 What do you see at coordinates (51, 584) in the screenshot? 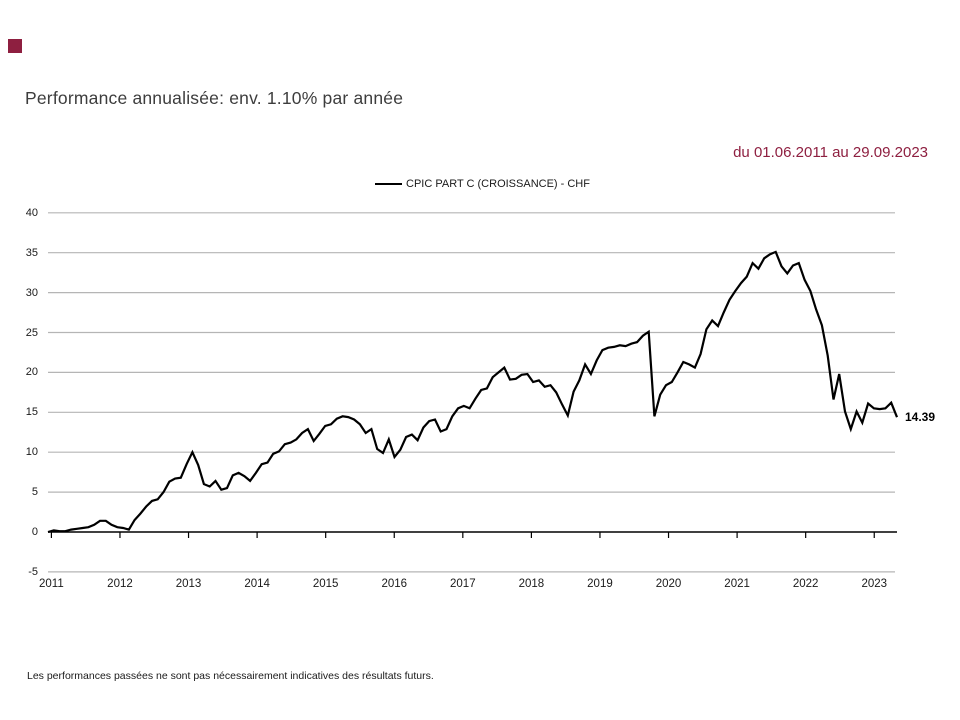
I see `x-tick-label: 2011` at bounding box center [51, 584].